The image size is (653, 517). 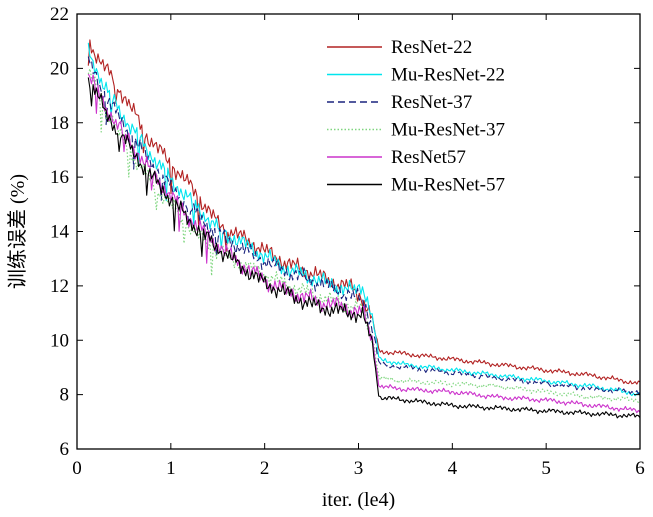 I want to click on y-tick-label: 12, so click(x=59, y=286).